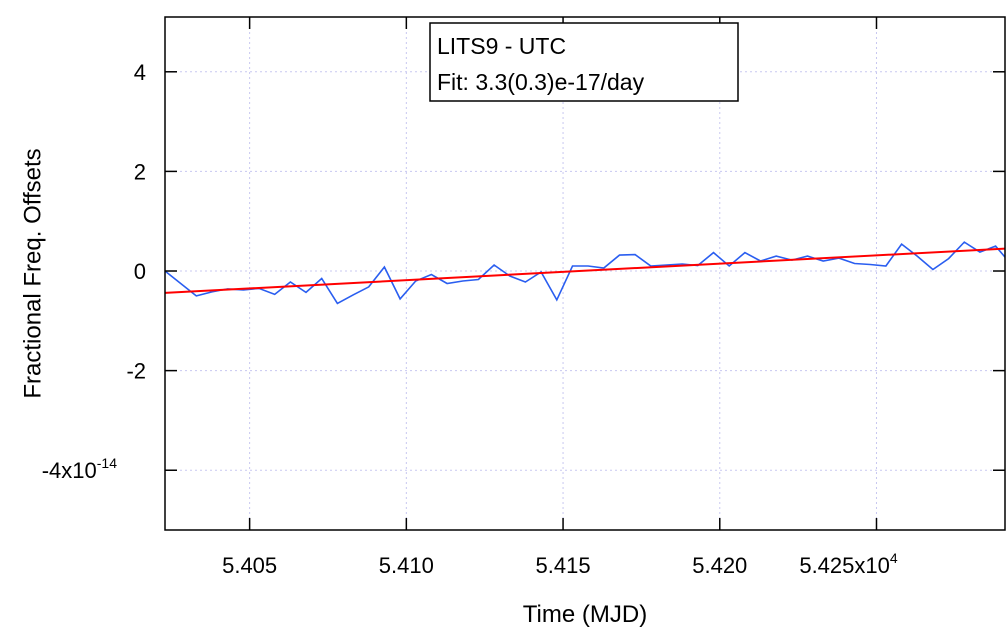 This screenshot has height=631, width=1008. I want to click on legend-line-2: Fit: 3.3(0.3)e-17/day, so click(541, 82).